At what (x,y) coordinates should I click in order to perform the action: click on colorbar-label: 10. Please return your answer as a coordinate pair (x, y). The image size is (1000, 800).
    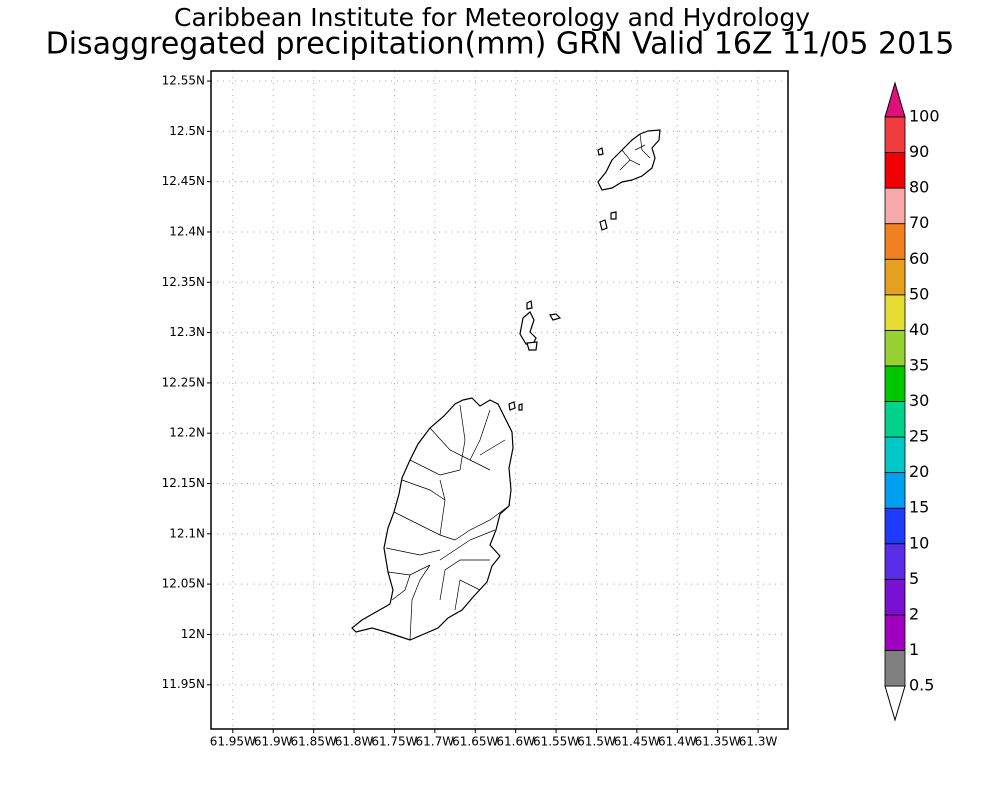
    Looking at the image, I should click on (919, 542).